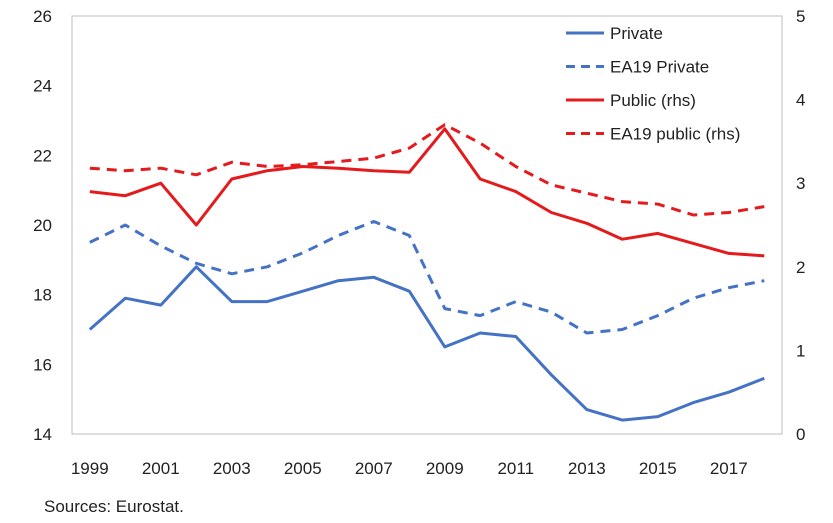 The image size is (833, 523). I want to click on x-tick-label-6: 2011, so click(515, 468).